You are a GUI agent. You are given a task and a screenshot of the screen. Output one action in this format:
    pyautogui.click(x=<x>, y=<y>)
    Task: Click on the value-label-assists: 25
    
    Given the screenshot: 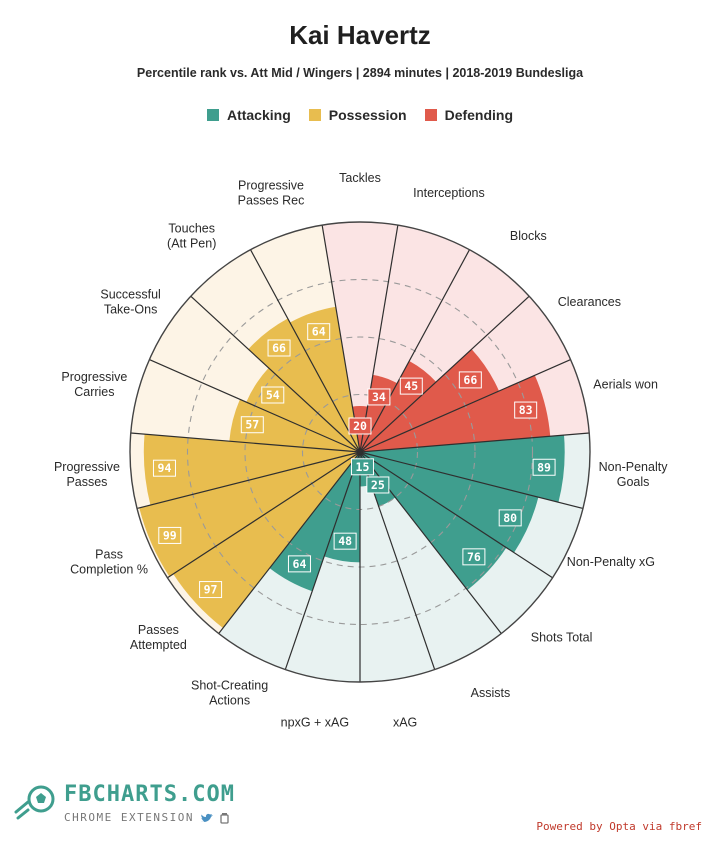 What is the action you would take?
    pyautogui.click(x=378, y=485)
    